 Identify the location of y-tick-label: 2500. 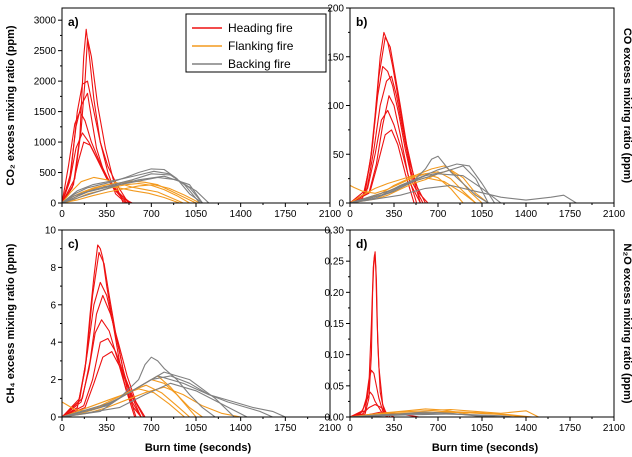
(45, 51).